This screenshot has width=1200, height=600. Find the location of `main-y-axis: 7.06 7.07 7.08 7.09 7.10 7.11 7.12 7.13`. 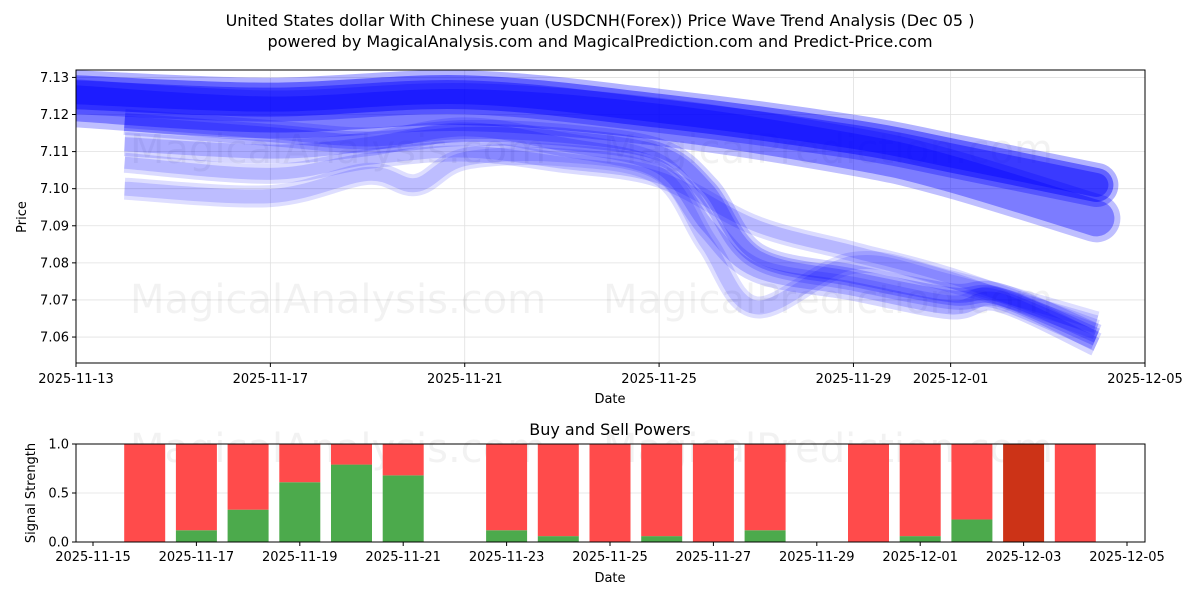

main-y-axis: 7.06 7.07 7.08 7.09 7.10 7.11 7.12 7.13 is located at coordinates (58, 208).